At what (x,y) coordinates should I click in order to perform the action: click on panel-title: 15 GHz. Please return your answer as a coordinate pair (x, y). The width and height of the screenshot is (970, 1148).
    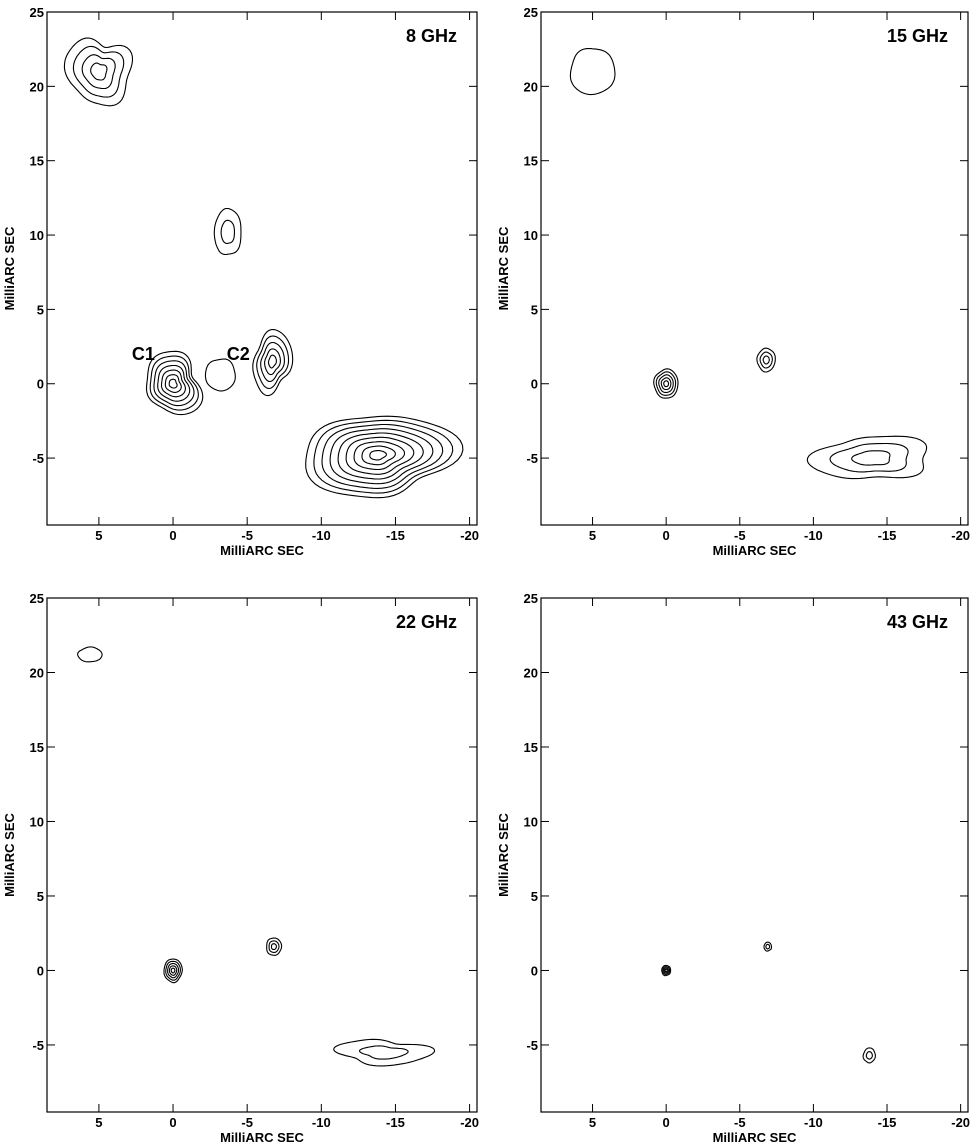
    Looking at the image, I should click on (917, 36).